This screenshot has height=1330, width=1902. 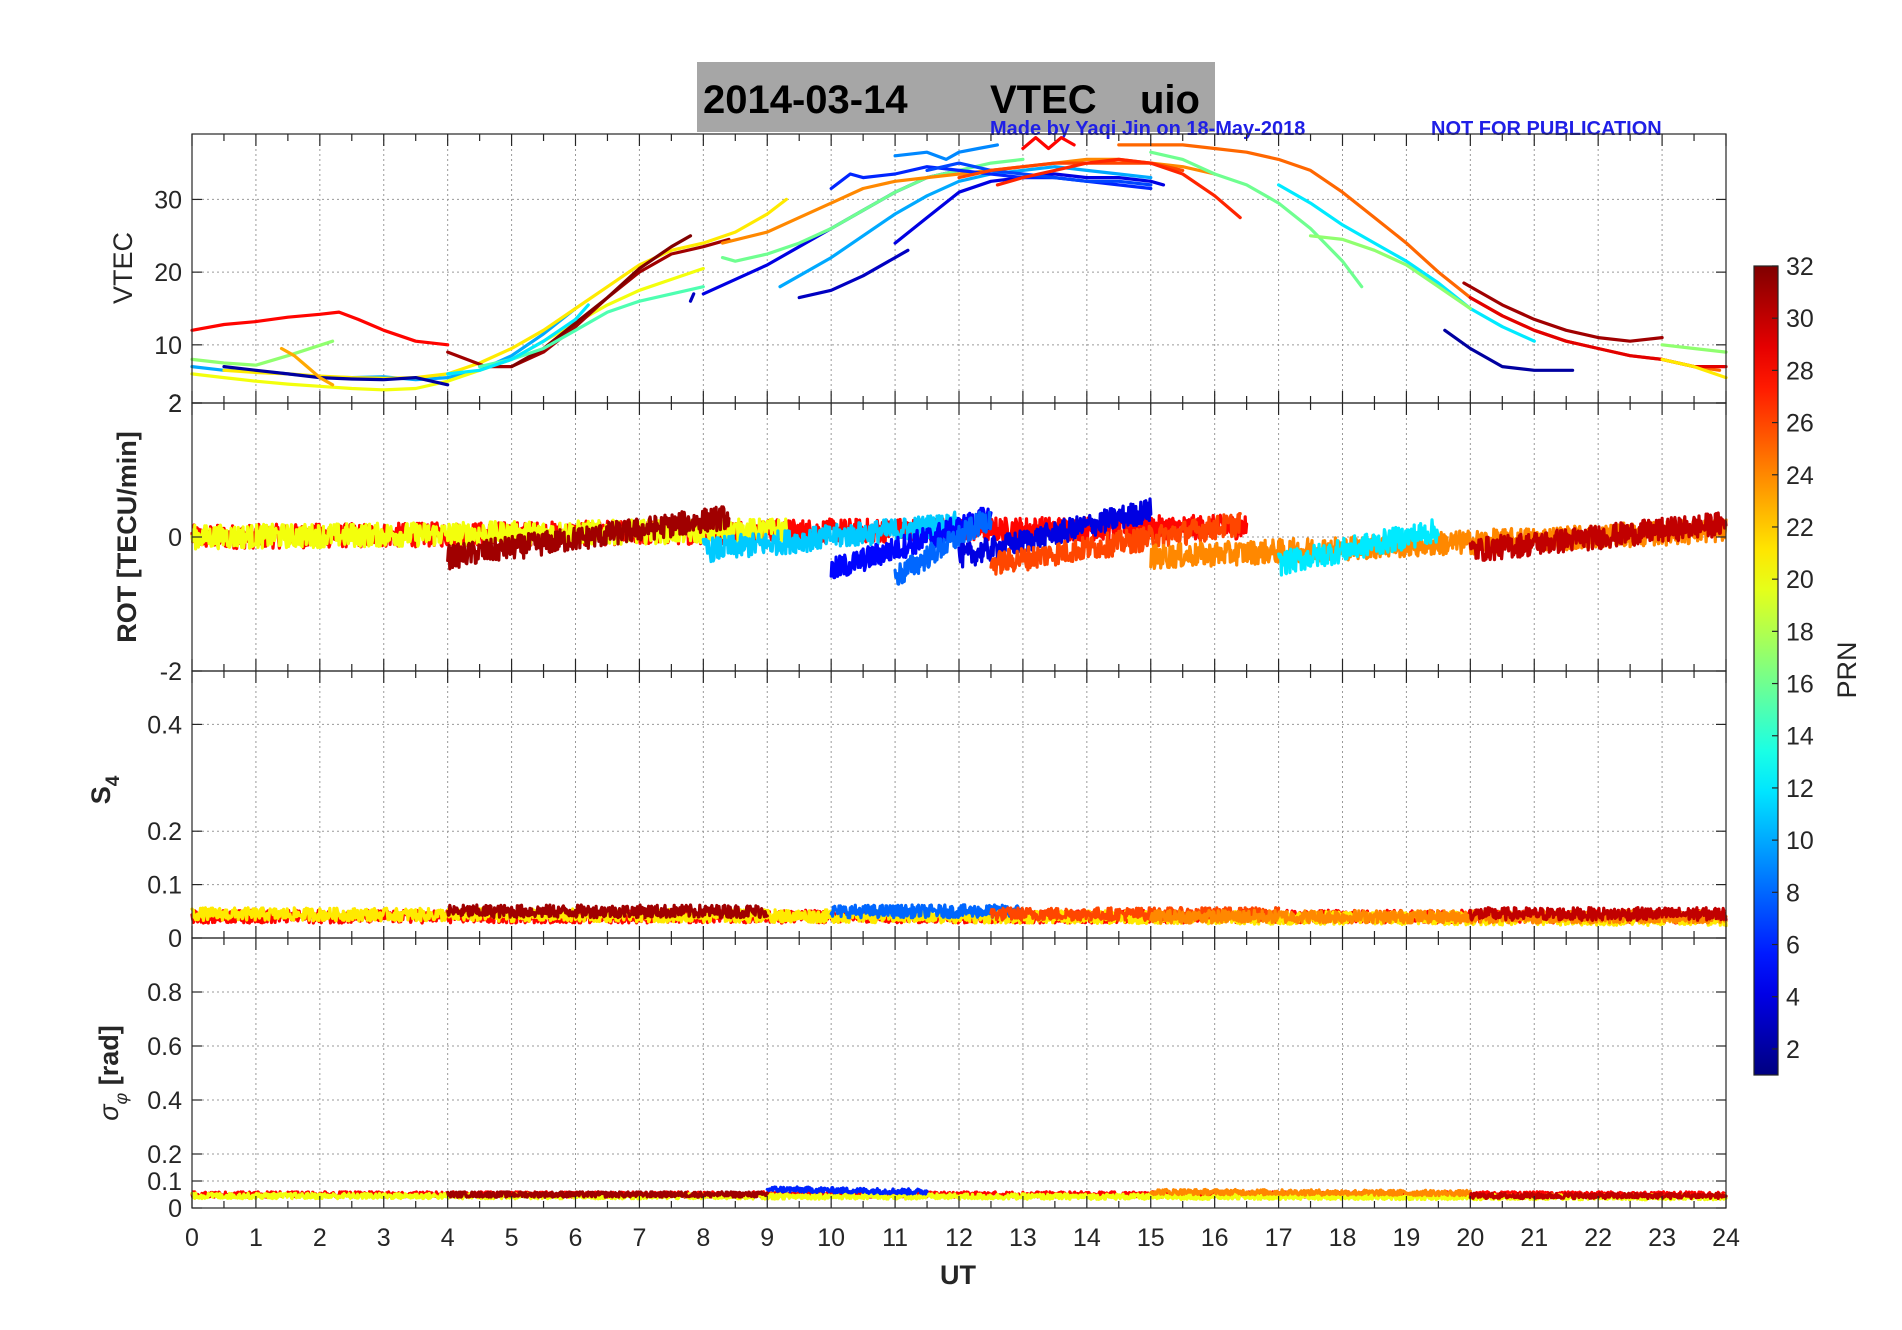 I want to click on x-tick-label: 6, so click(x=576, y=1238).